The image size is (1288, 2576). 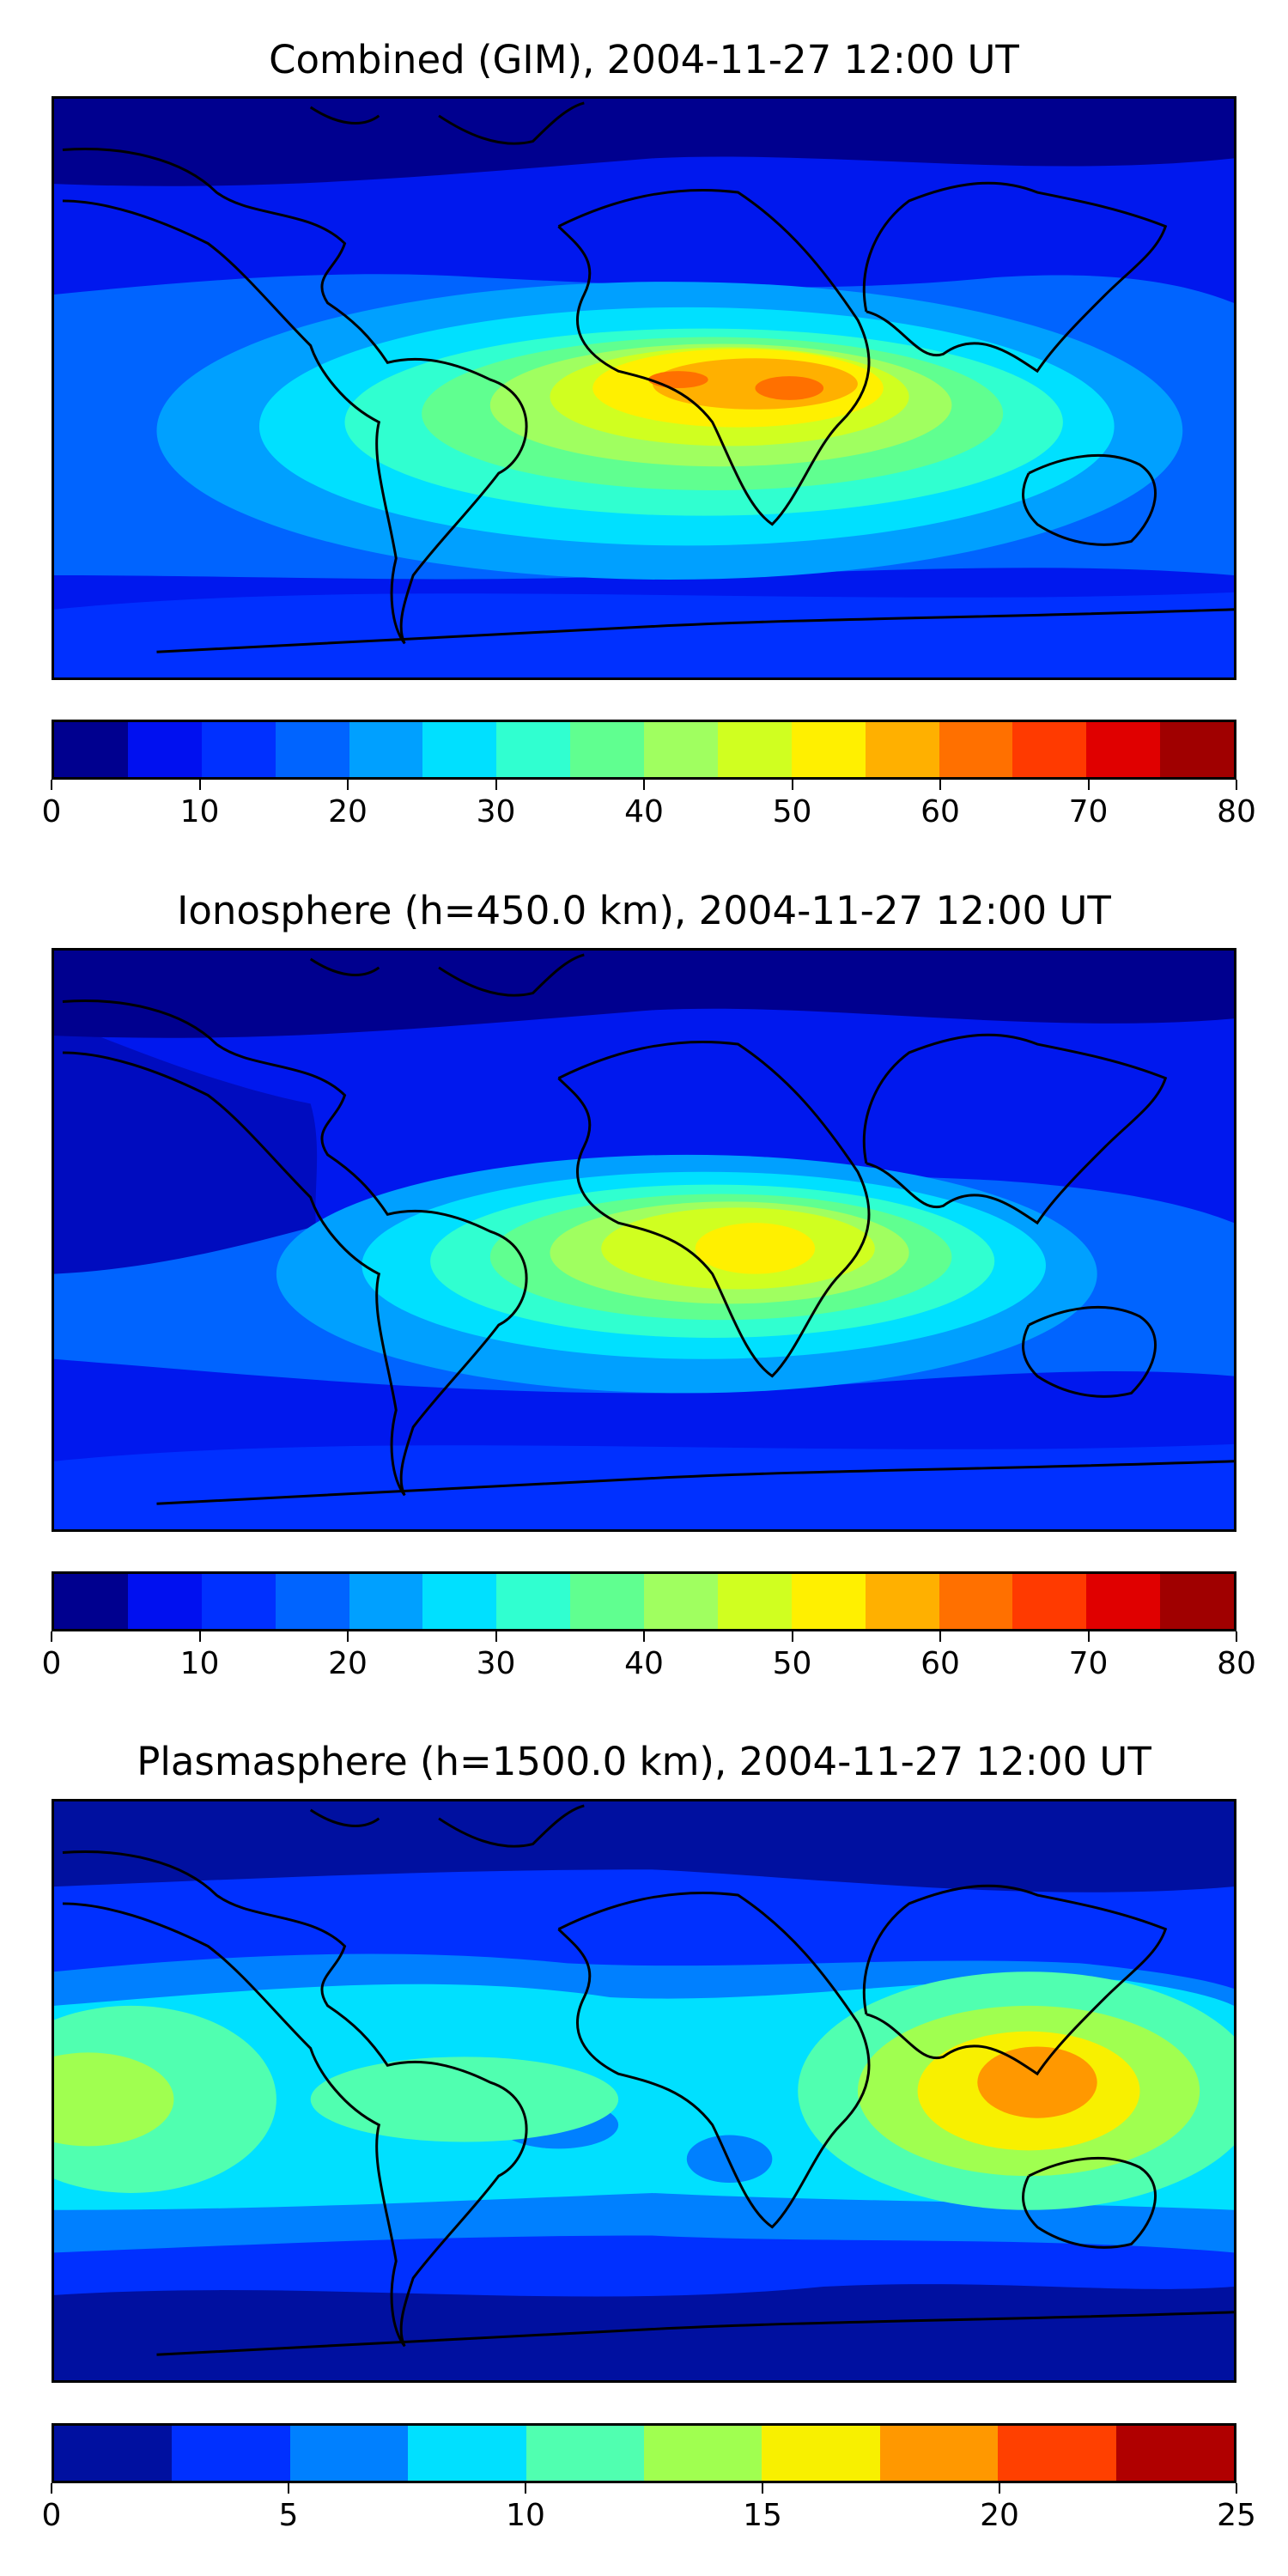 I want to click on colorbar-ticks-ionosphere: 0 10 20 30 40 50 60 70 80, so click(x=649, y=1657).